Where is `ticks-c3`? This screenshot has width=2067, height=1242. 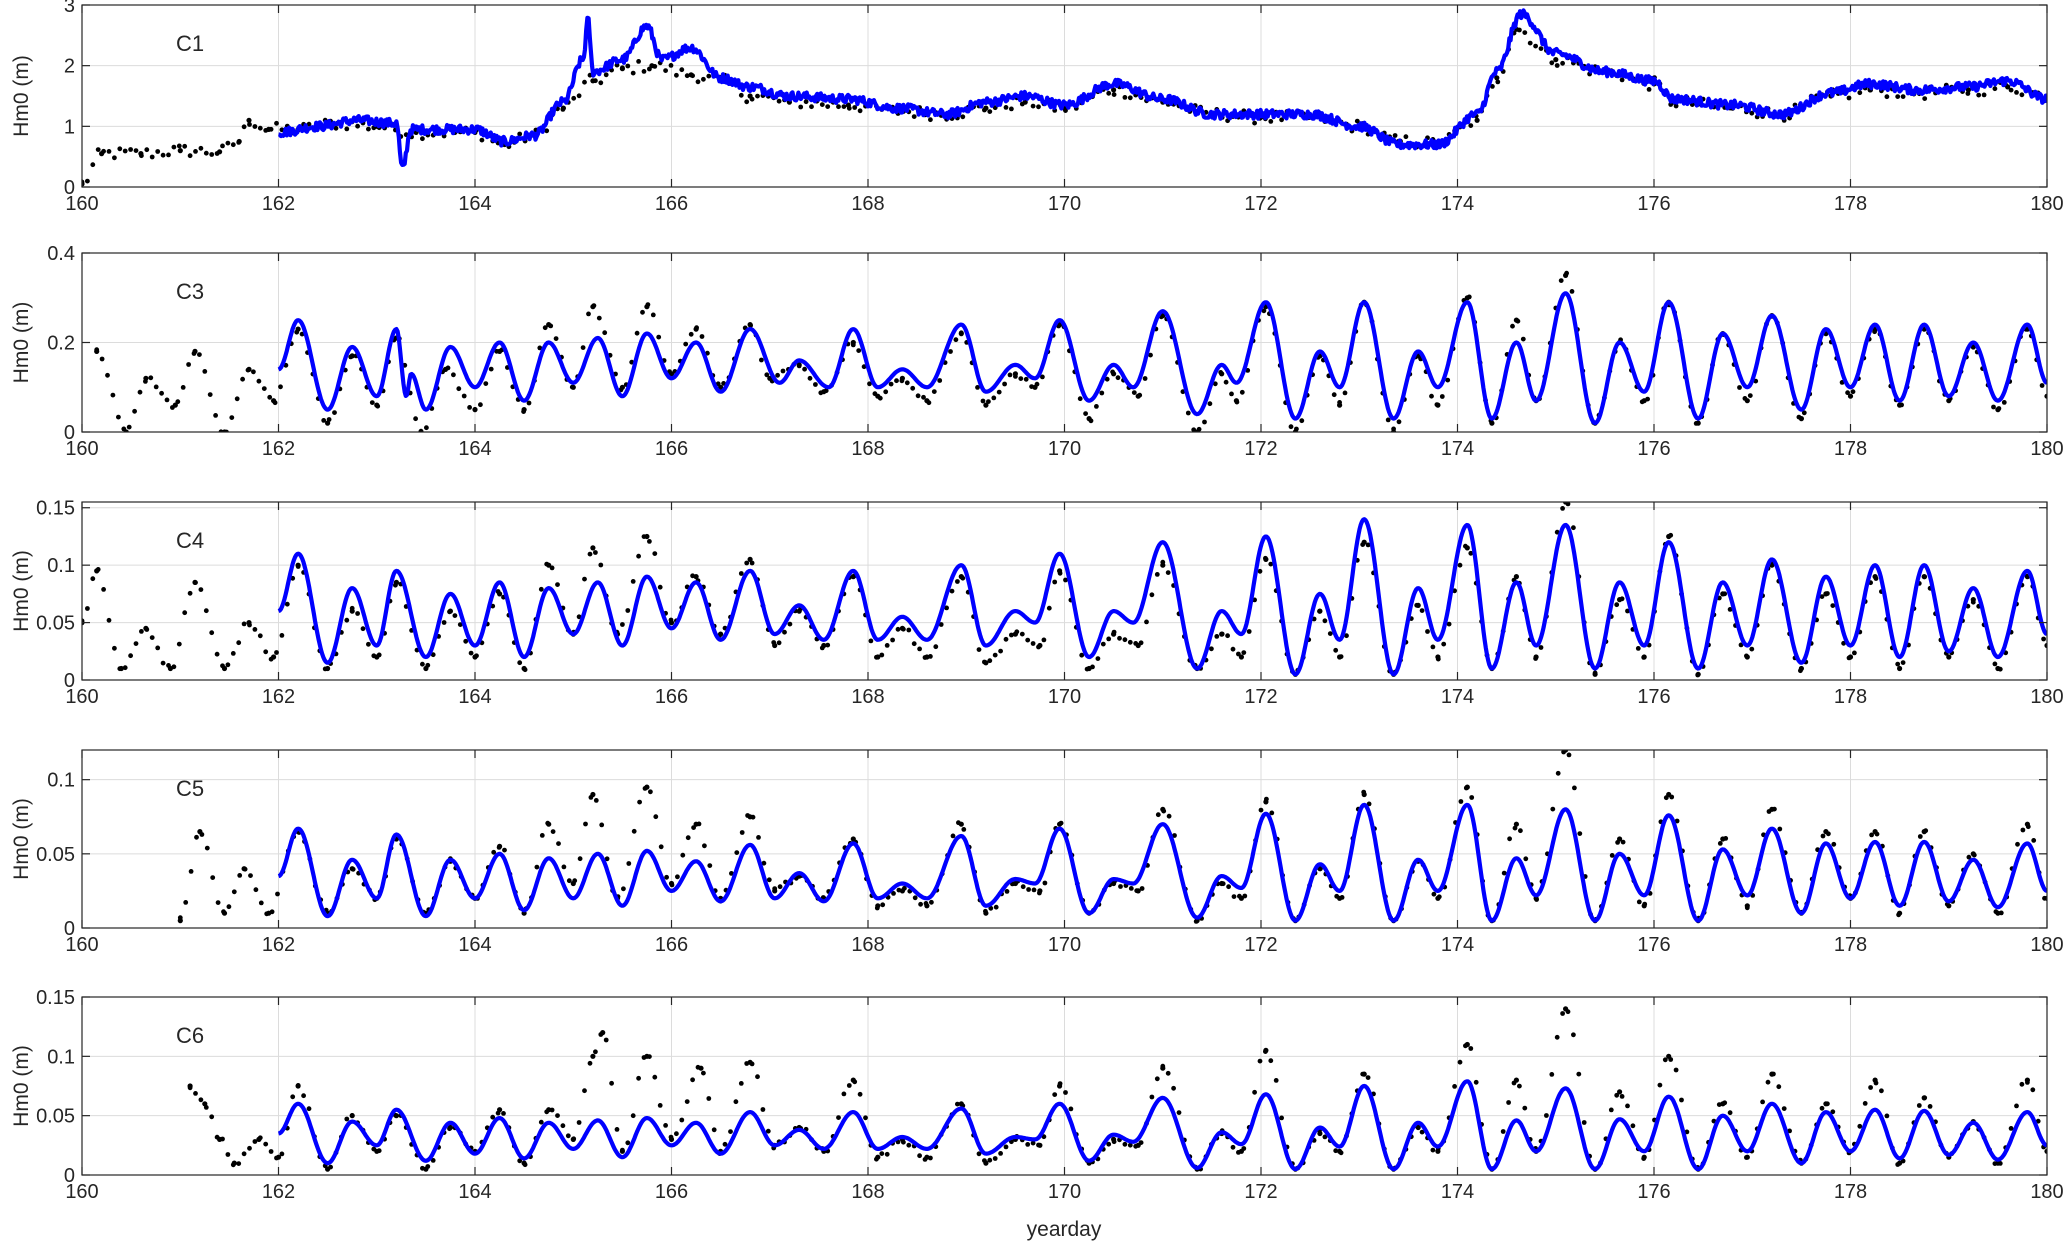 ticks-c3 is located at coordinates (1064, 342).